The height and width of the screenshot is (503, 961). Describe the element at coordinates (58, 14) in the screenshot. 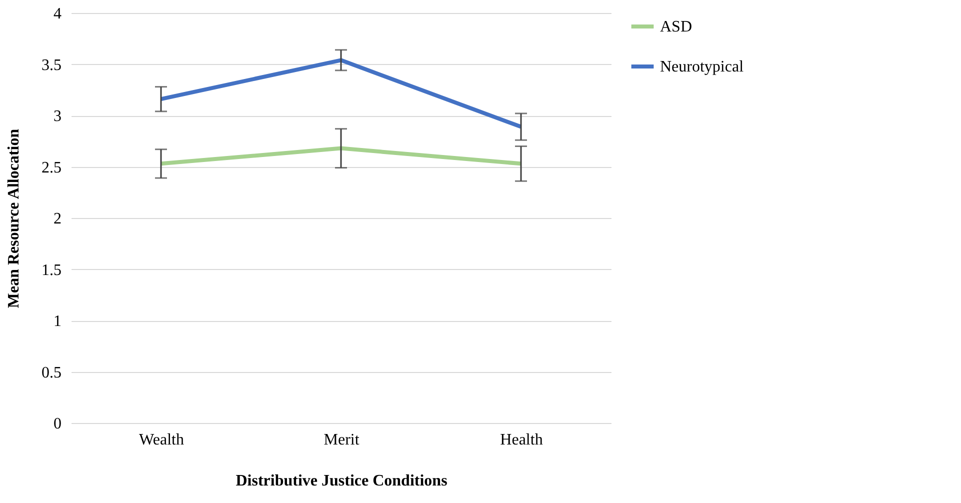

I see `y-tick-label: 4` at that location.